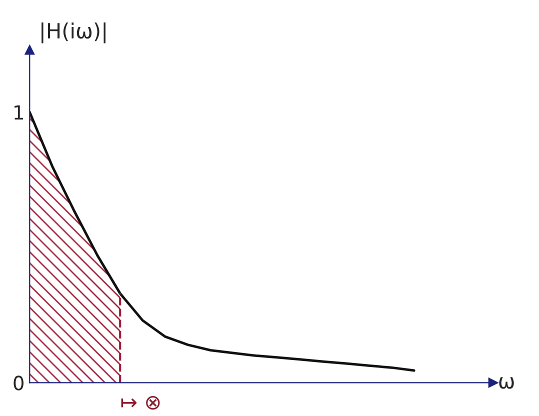  Describe the element at coordinates (18, 112) in the screenshot. I see `y-tick-label: 1` at that location.